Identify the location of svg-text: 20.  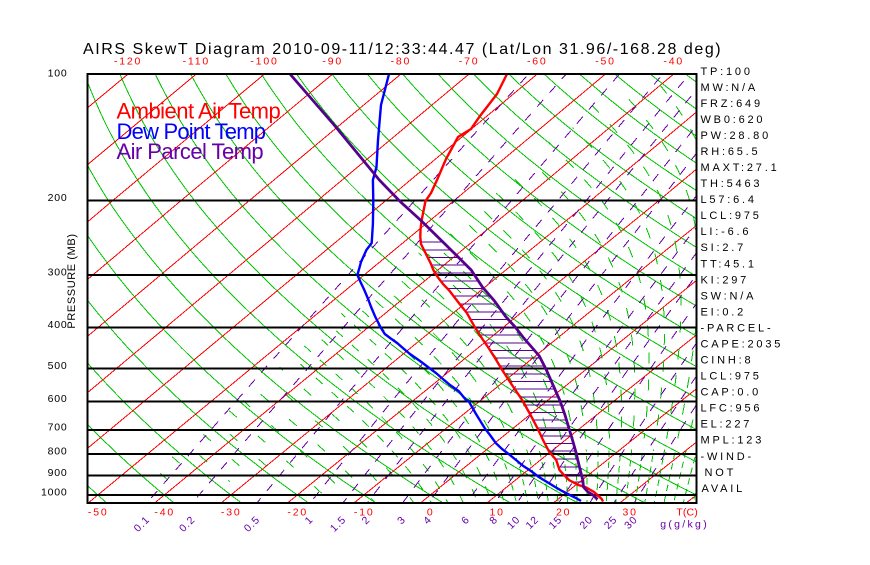
(563, 513).